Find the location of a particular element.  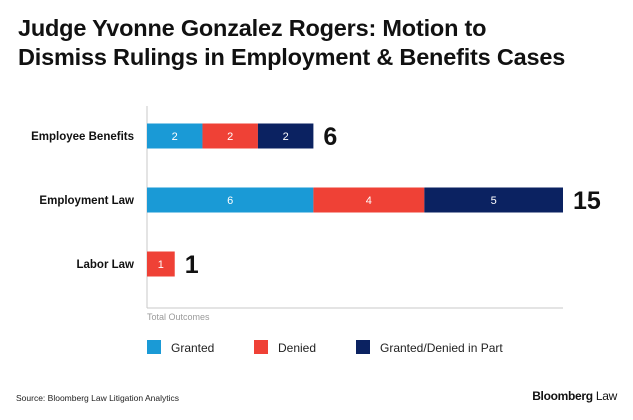

total-label-employment-law: 15 is located at coordinates (587, 201).